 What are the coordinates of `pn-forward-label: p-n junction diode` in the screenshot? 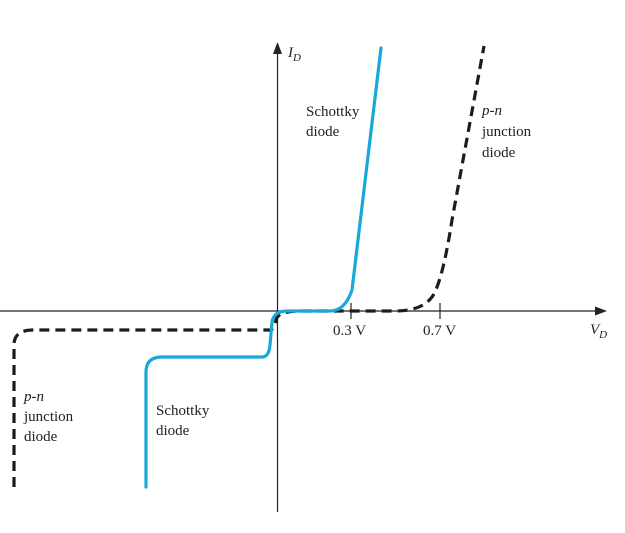 It's located at (506, 132).